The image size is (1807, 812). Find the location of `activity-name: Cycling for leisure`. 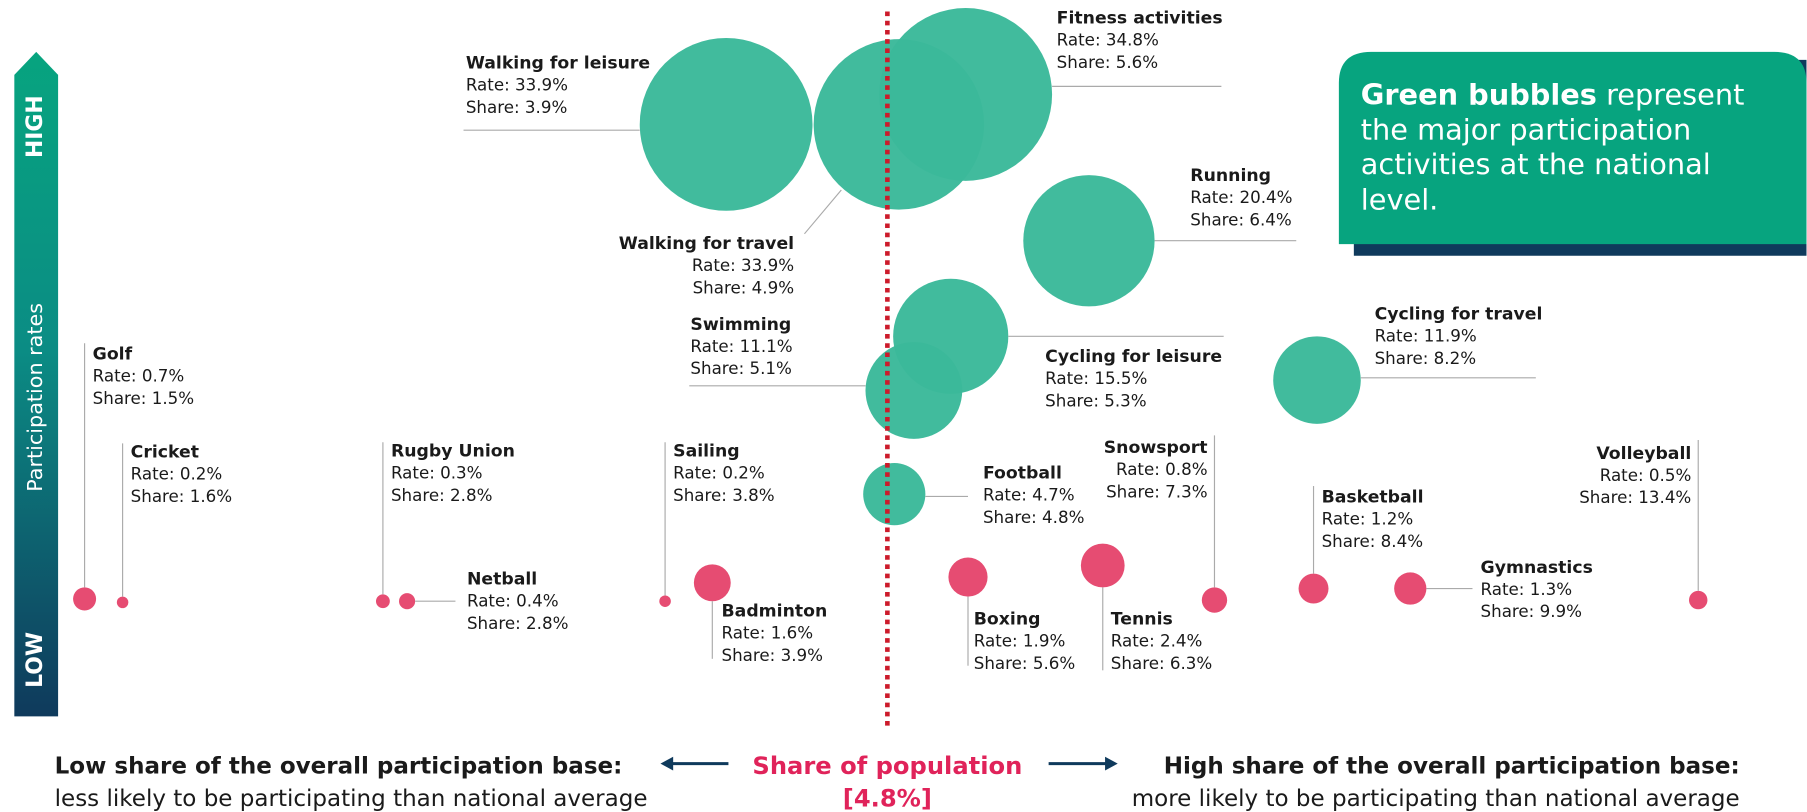

activity-name: Cycling for leisure is located at coordinates (1133, 357).